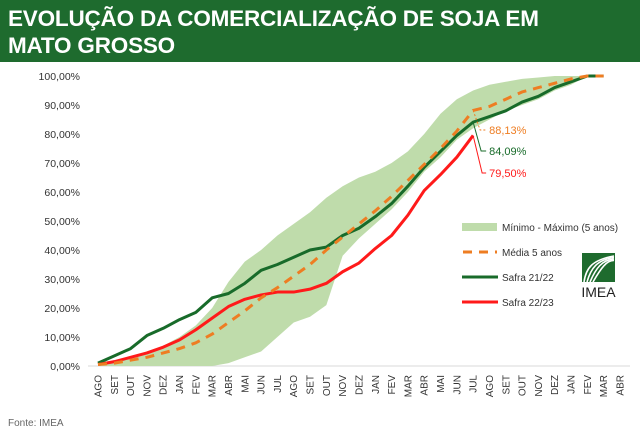  I want to click on legend-label-safra-22-23: Safra 22/23, so click(528, 303).